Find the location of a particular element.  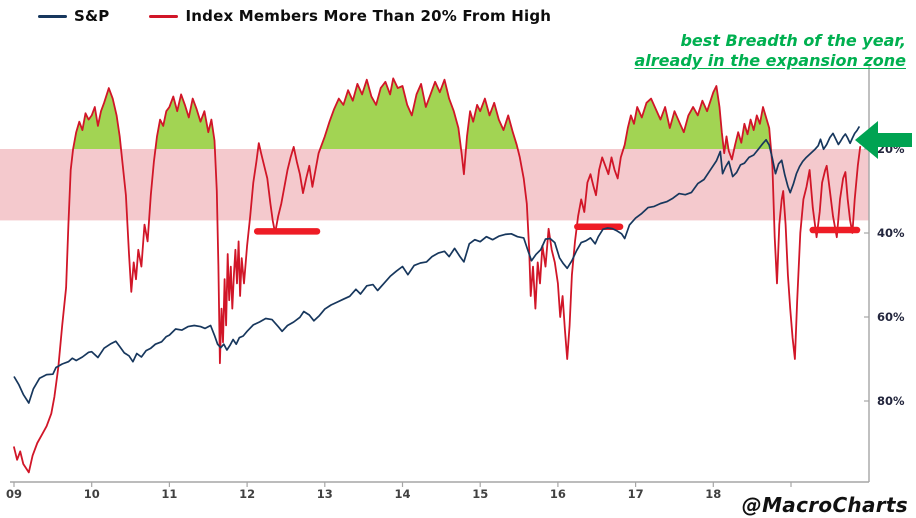

sp-line-swatch is located at coordinates (52, 16).